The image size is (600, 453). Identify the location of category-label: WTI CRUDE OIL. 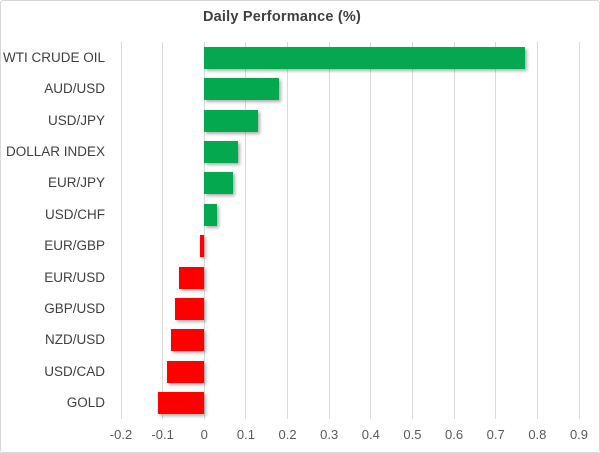
(53, 57).